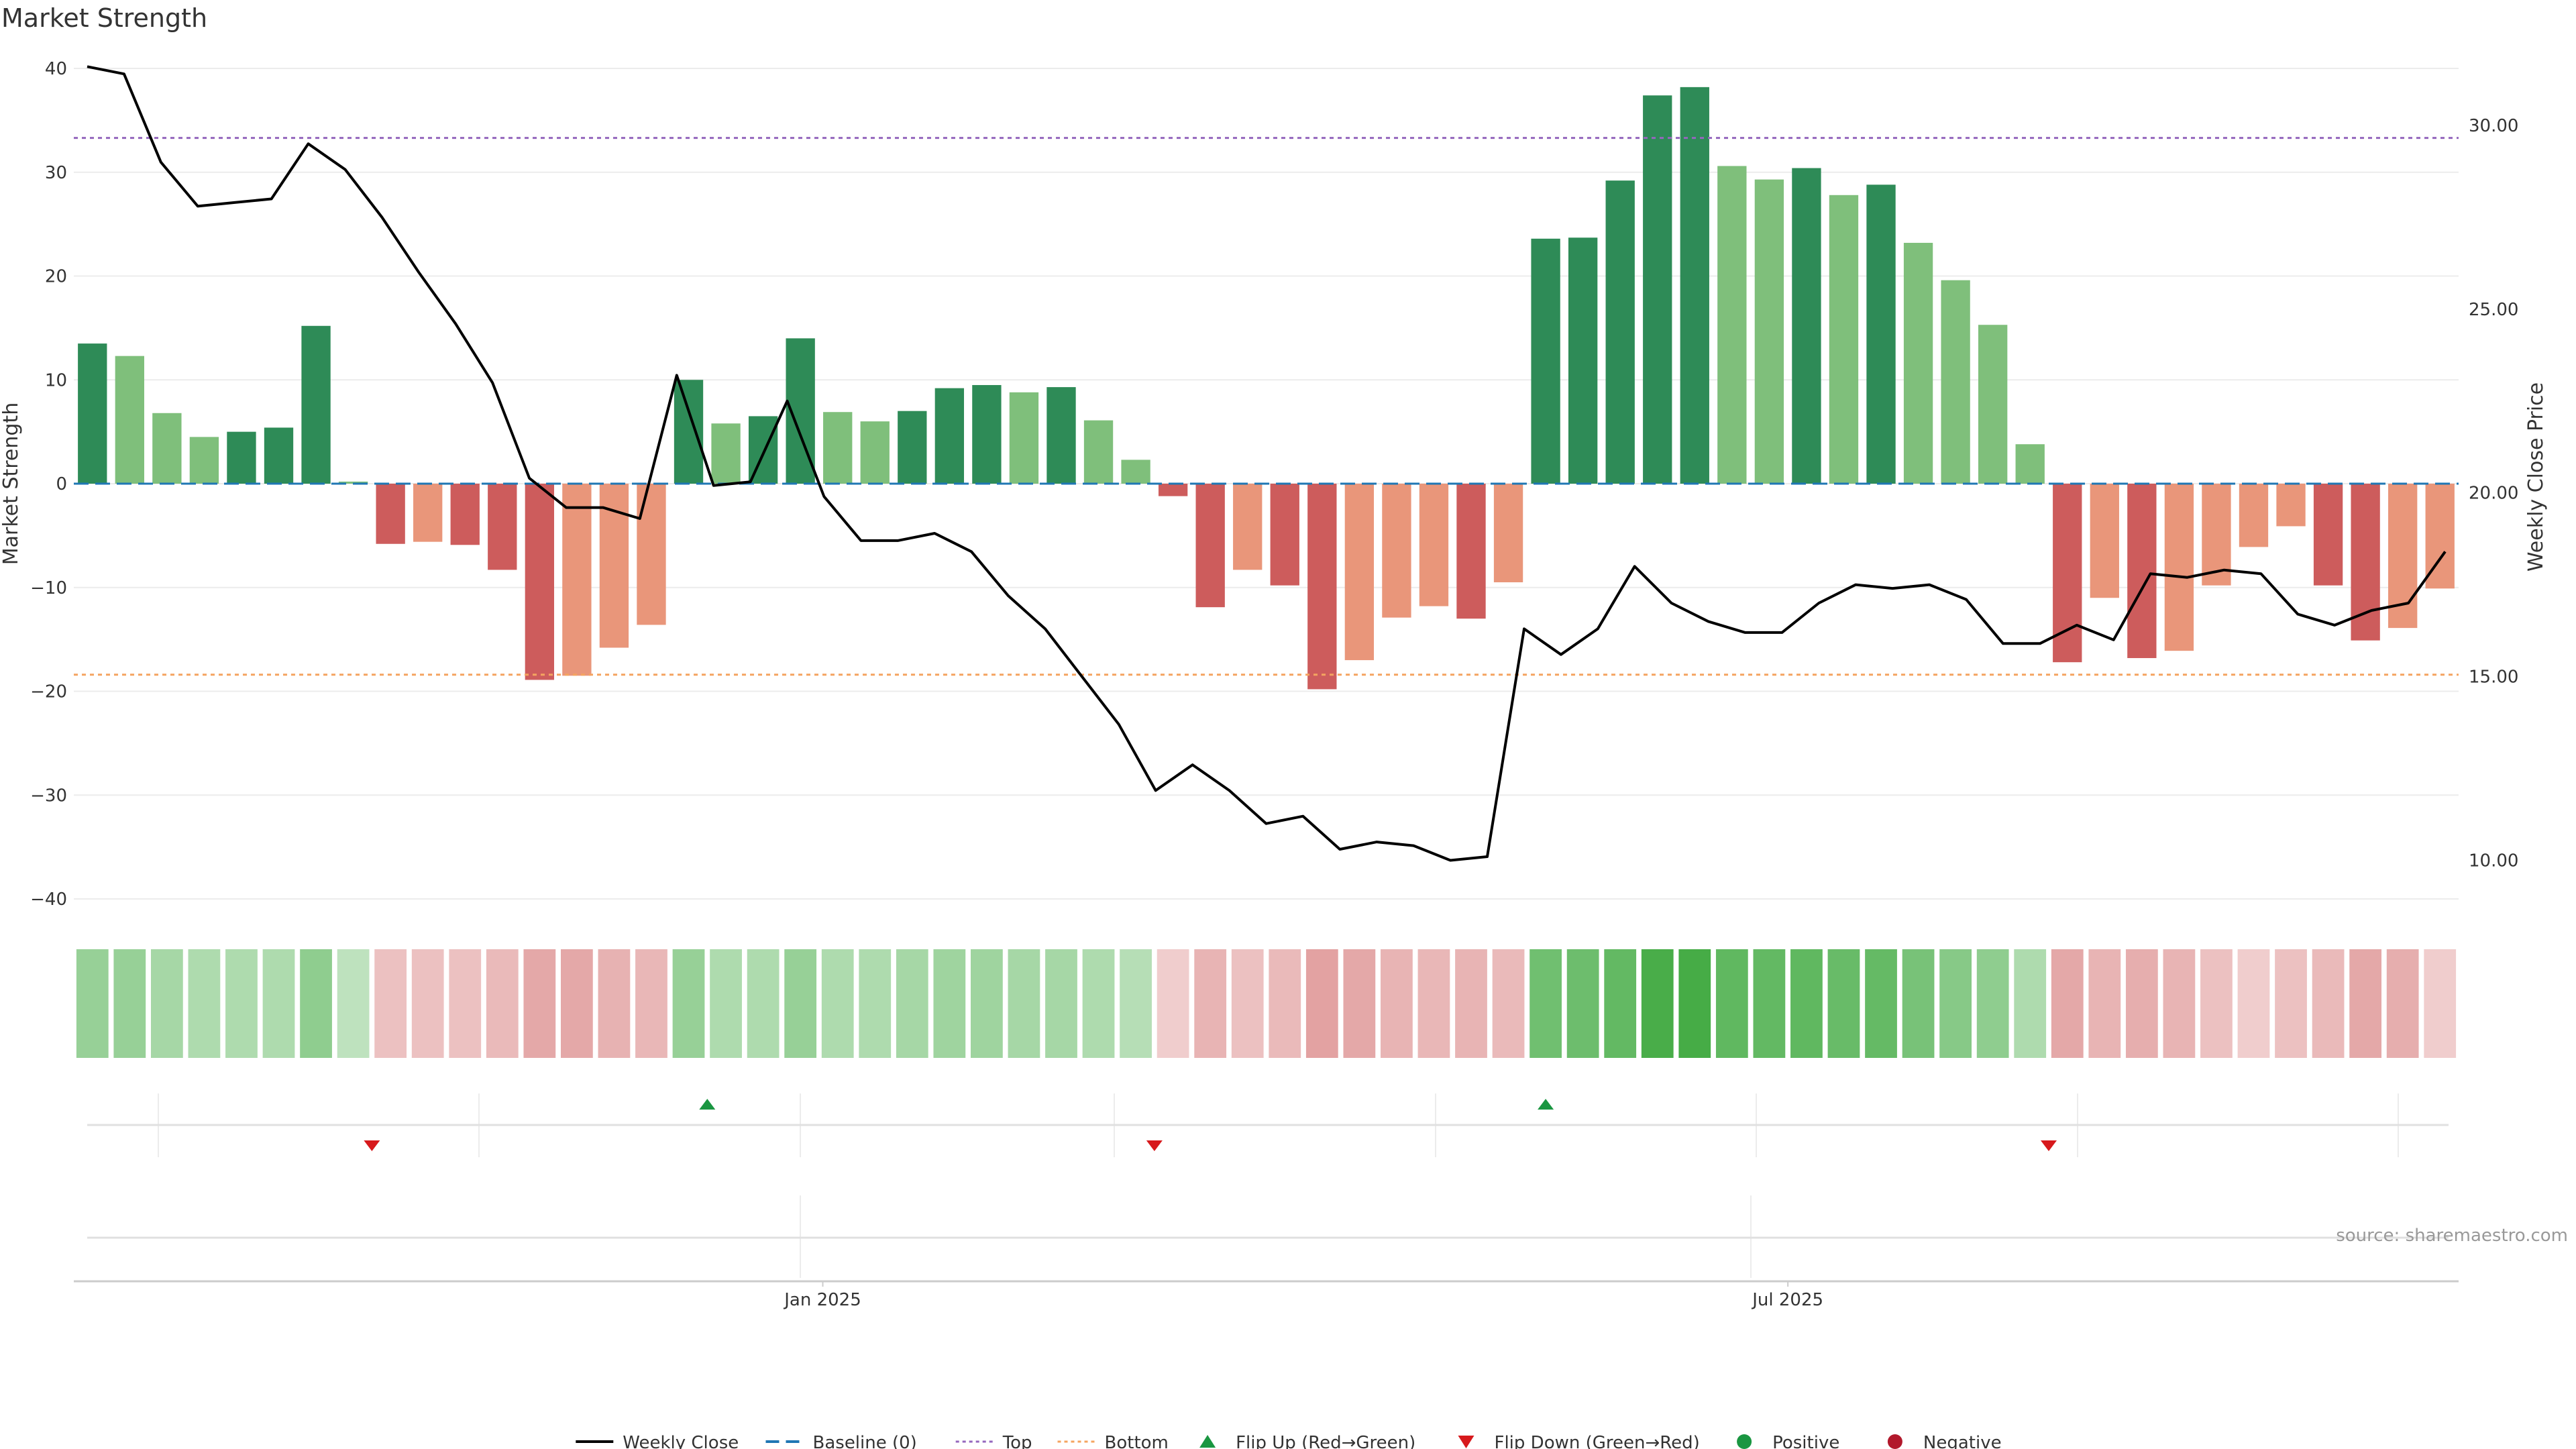 The image size is (2576, 1449). Describe the element at coordinates (1266, 1295) in the screenshot. I see `x-axis: Jan 2025 Jul 2025` at that location.